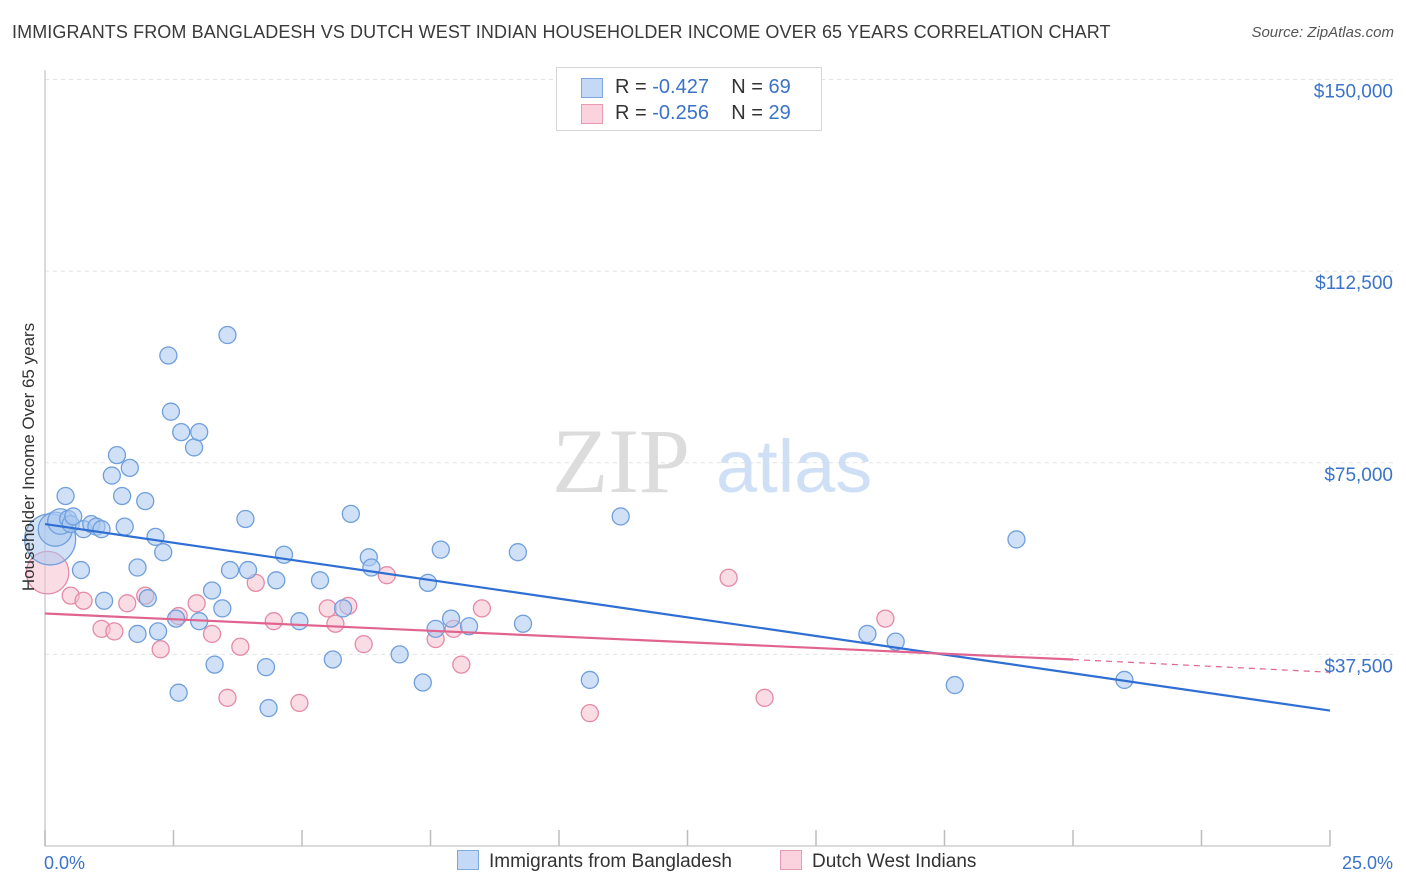 The height and width of the screenshot is (892, 1406). What do you see at coordinates (592, 114) in the screenshot?
I see `legend-swatch-pink` at bounding box center [592, 114].